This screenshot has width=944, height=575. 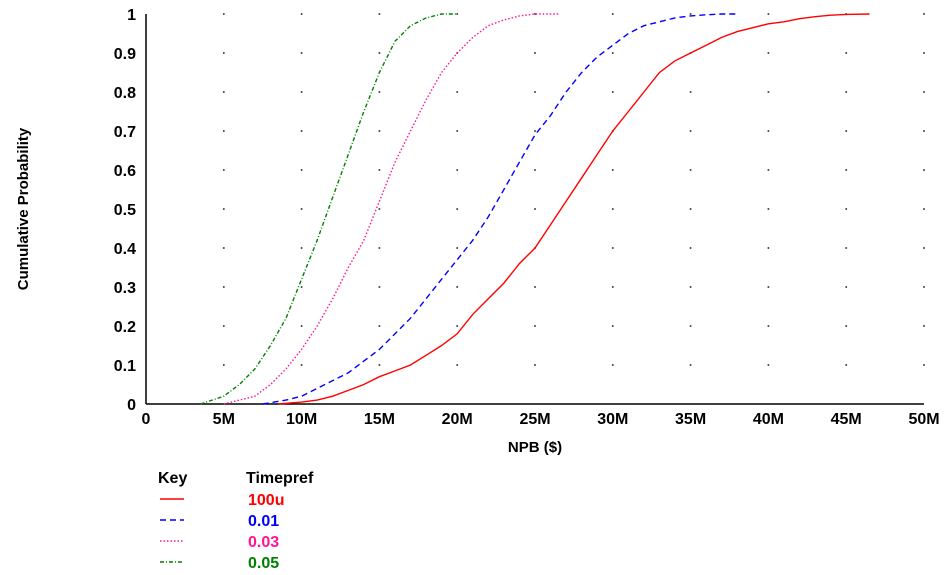 What do you see at coordinates (535, 447) in the screenshot?
I see `x-axis-title: NPB ($)` at bounding box center [535, 447].